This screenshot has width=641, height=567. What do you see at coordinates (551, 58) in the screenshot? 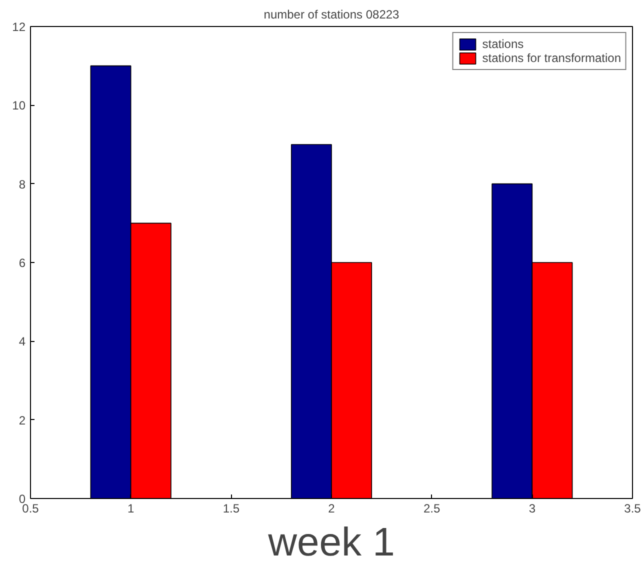
I see `legend-label: stations for transformation` at bounding box center [551, 58].